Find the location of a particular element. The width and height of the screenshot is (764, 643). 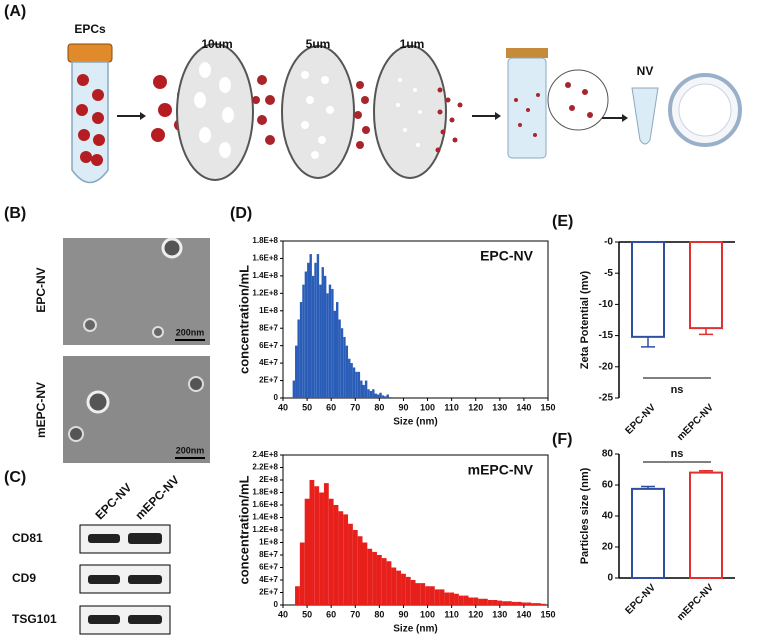

y-tick-label: 0 is located at coordinates (276, 604).